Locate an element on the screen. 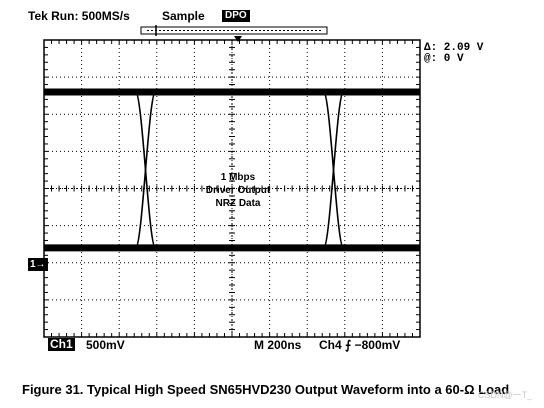 This screenshot has height=408, width=544. annotation-line-1: 1 Mbps is located at coordinates (238, 177).